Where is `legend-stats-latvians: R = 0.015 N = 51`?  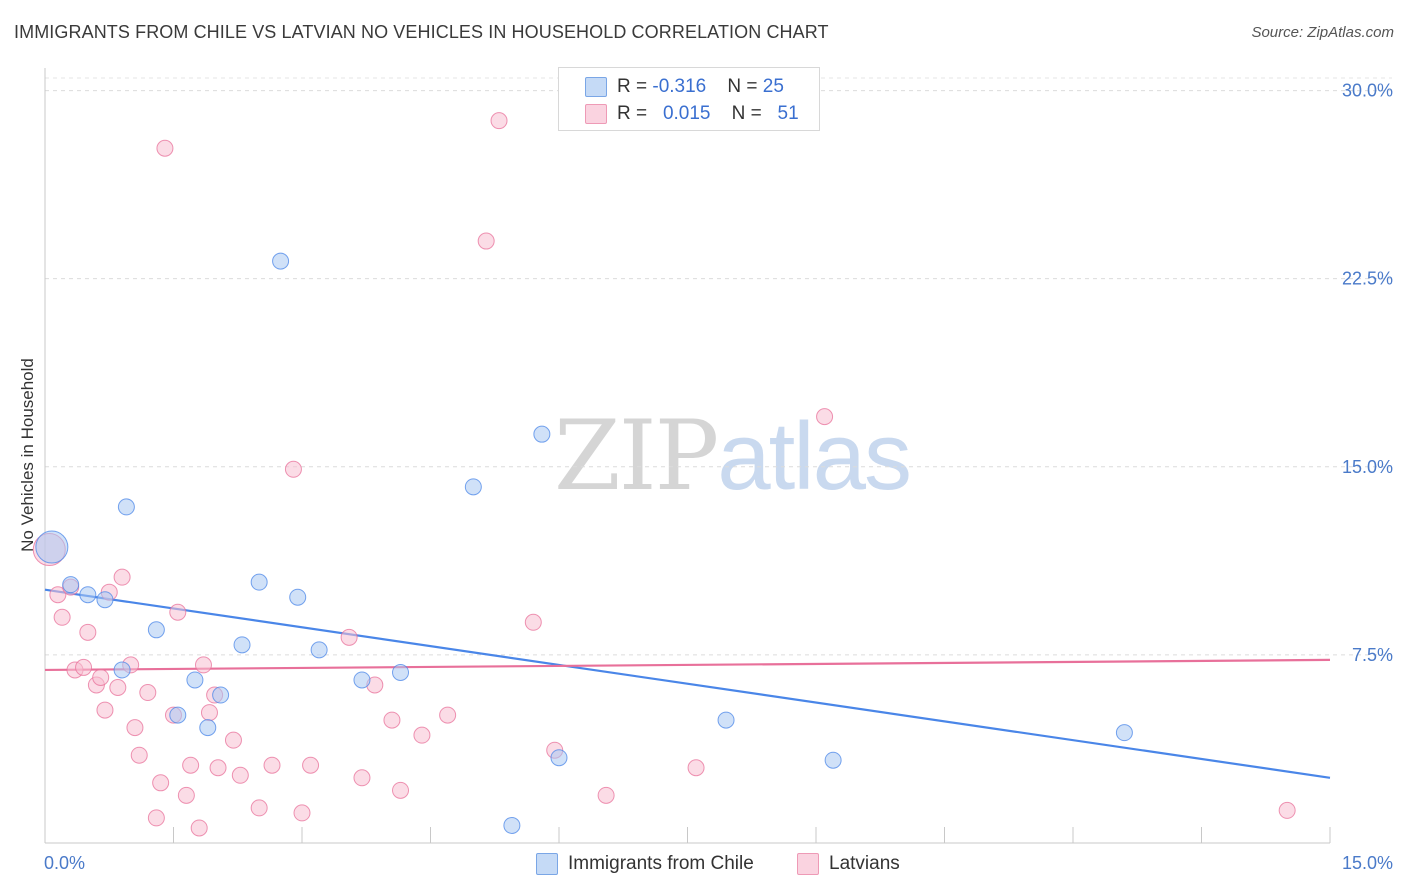
legend-stats-latvians: R = 0.015 N = 51 is located at coordinates (708, 114).